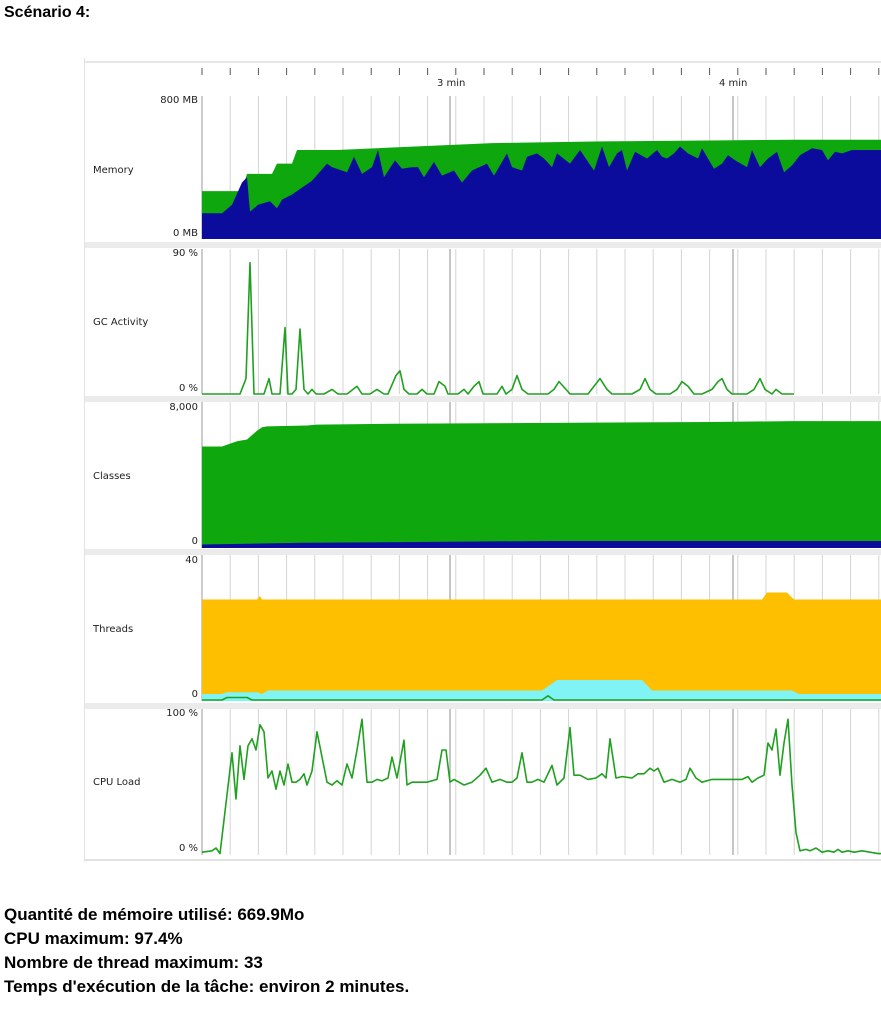  I want to click on gc-activity-line, so click(498, 328).